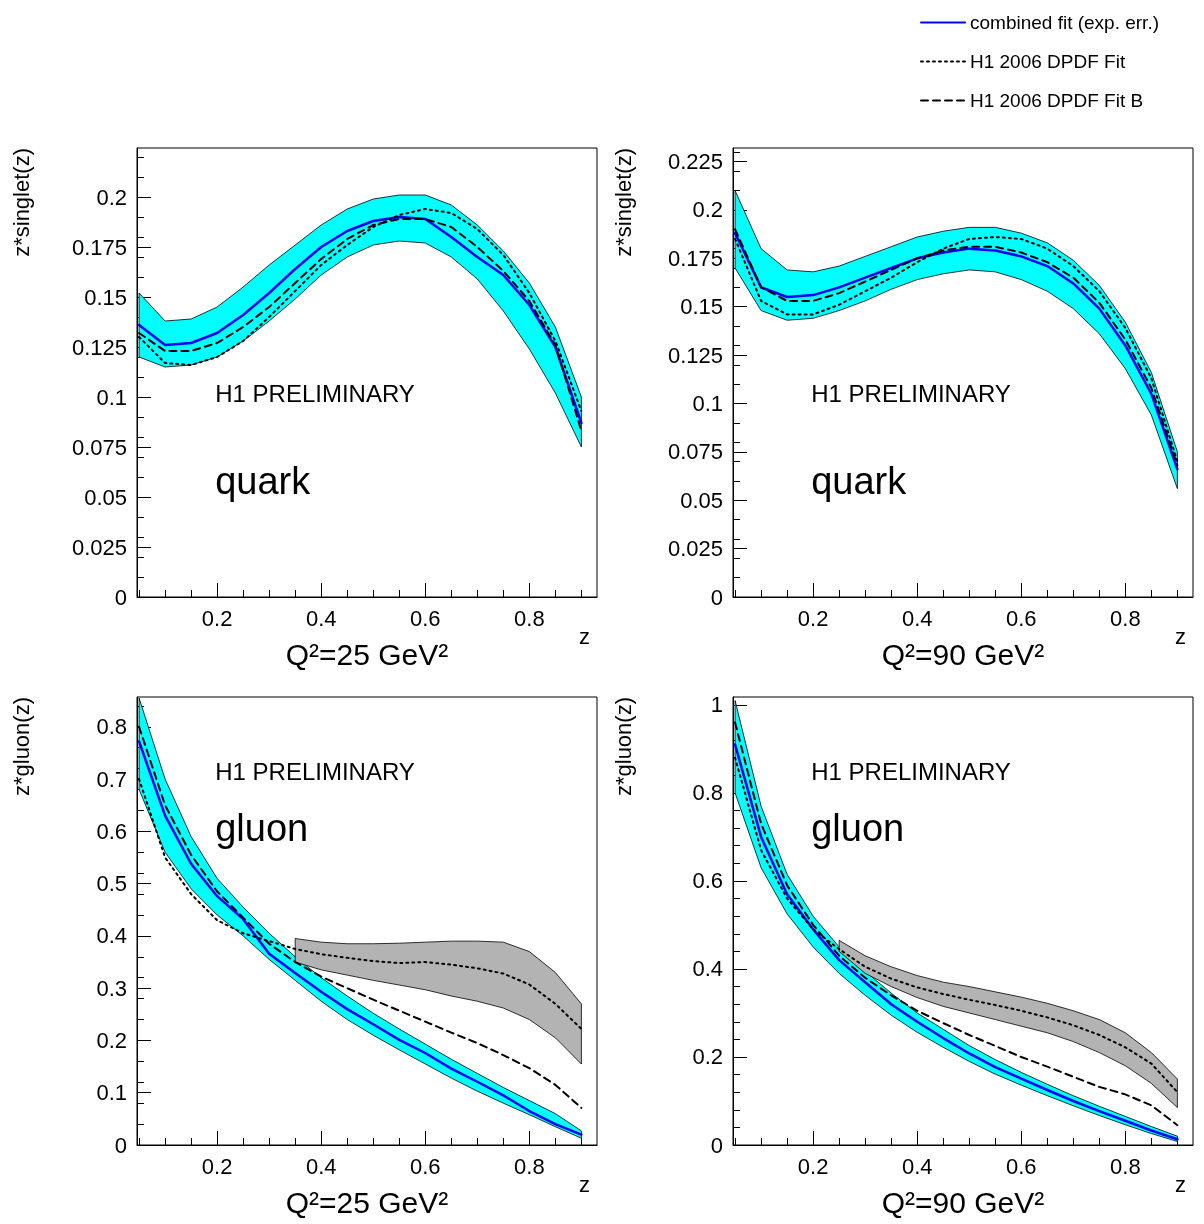 The image size is (1204, 1224). Describe the element at coordinates (1047, 61) in the screenshot. I see `legend-label: H1 2006 DPDF Fit` at that location.